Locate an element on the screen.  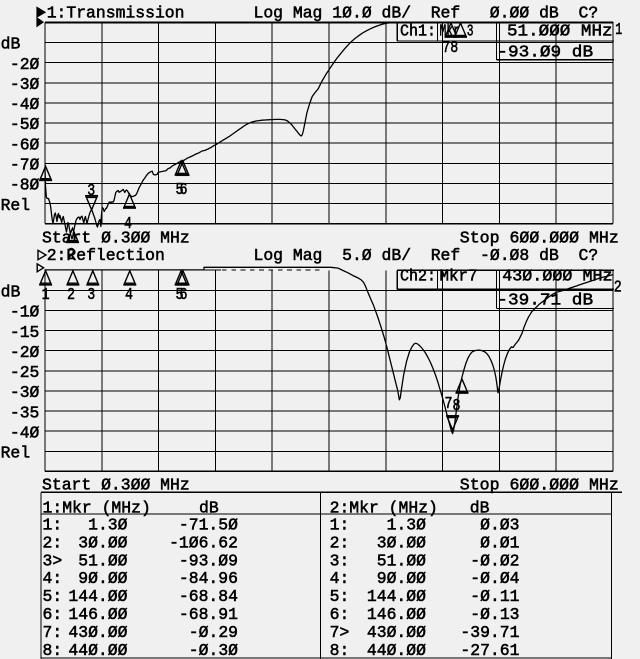
svg-text: -Ø.29 is located at coordinates (213, 633).